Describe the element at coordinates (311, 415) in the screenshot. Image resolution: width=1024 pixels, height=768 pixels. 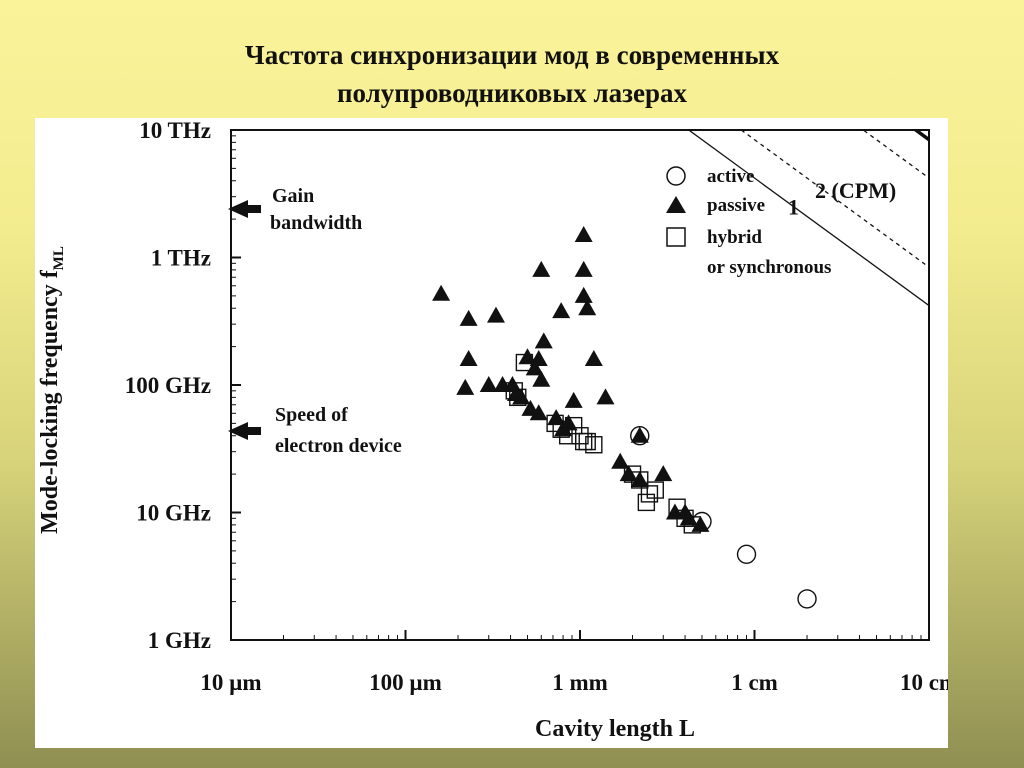
I see `electron-device-label-line1: Speed of` at that location.